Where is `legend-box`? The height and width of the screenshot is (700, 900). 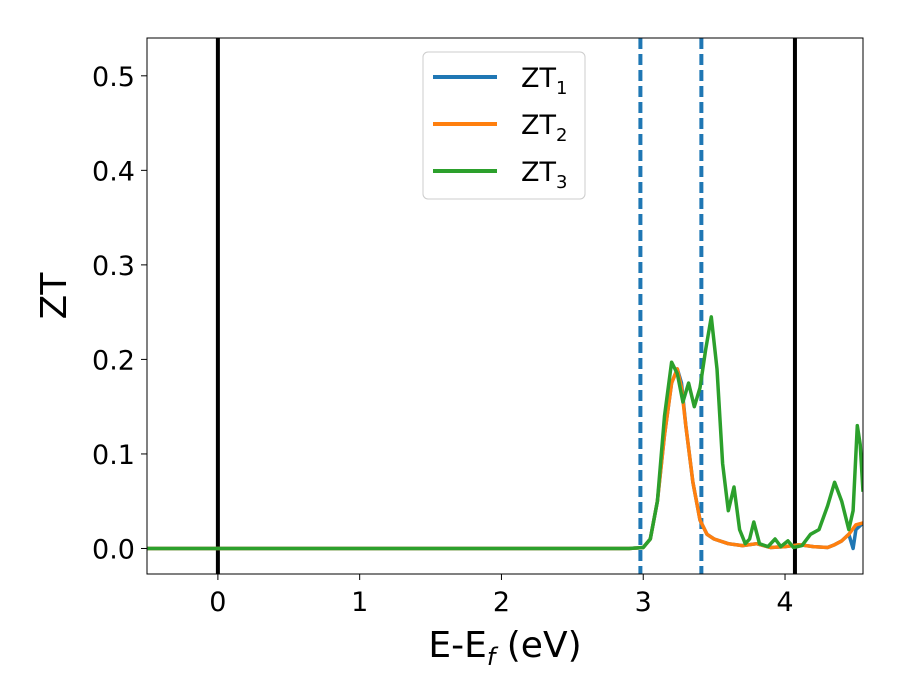
legend-box is located at coordinates (504, 125).